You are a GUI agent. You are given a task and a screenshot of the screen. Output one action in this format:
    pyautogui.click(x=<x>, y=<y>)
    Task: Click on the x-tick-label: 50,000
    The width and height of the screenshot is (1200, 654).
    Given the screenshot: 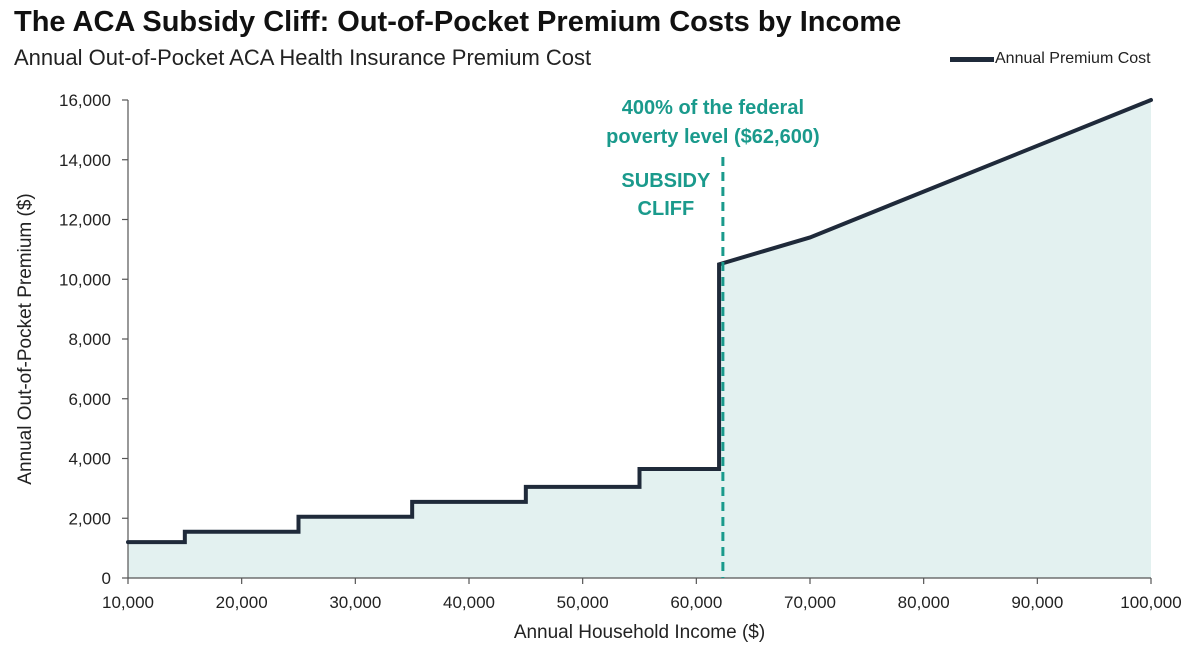 What is the action you would take?
    pyautogui.click(x=583, y=602)
    